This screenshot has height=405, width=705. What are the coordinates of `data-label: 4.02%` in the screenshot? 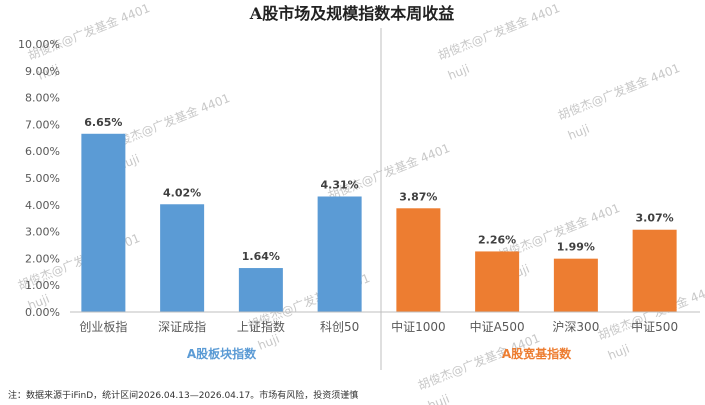 It's located at (182, 192).